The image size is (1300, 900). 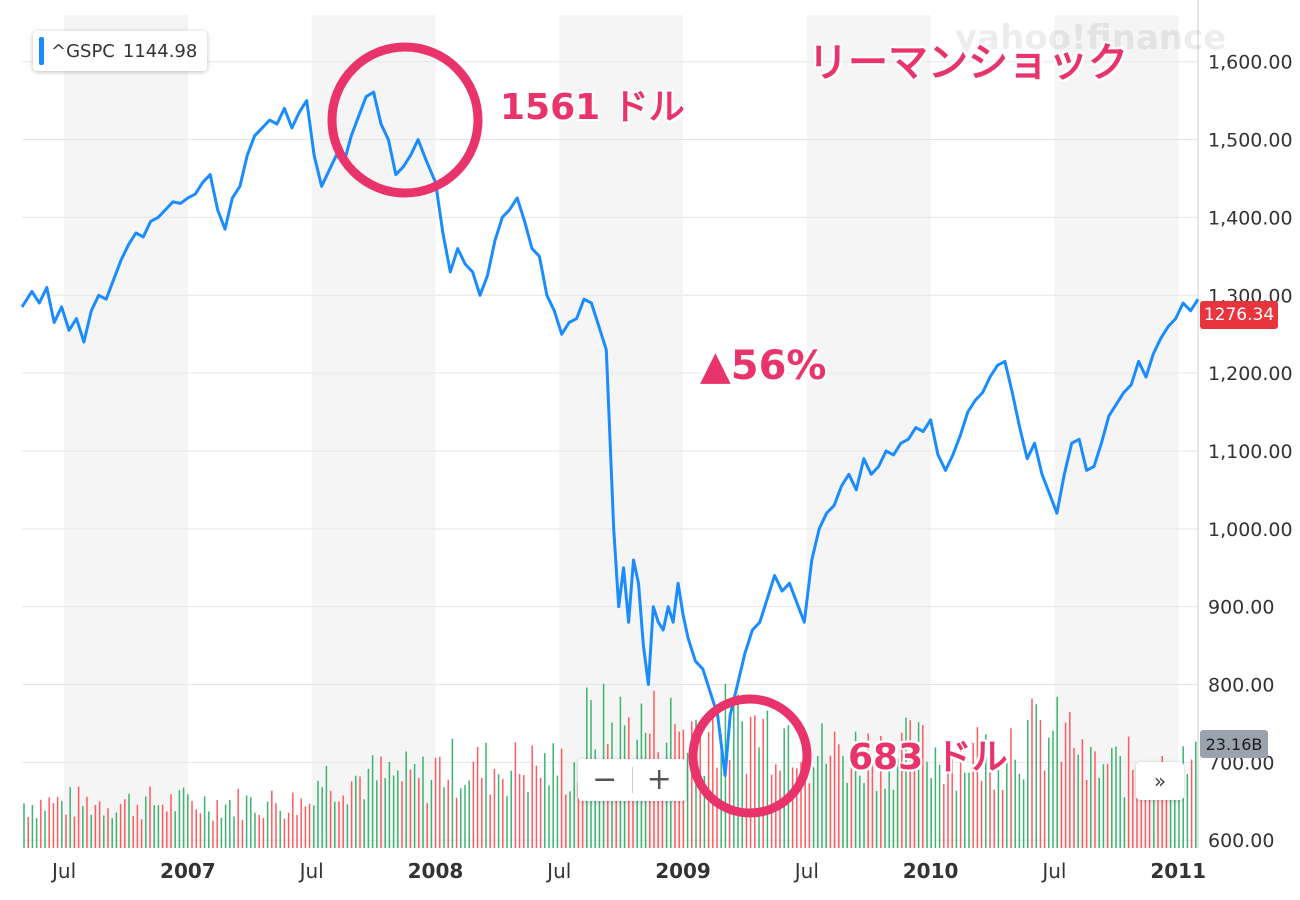 What do you see at coordinates (928, 757) in the screenshot?
I see `annotation-low: 683 ドル` at bounding box center [928, 757].